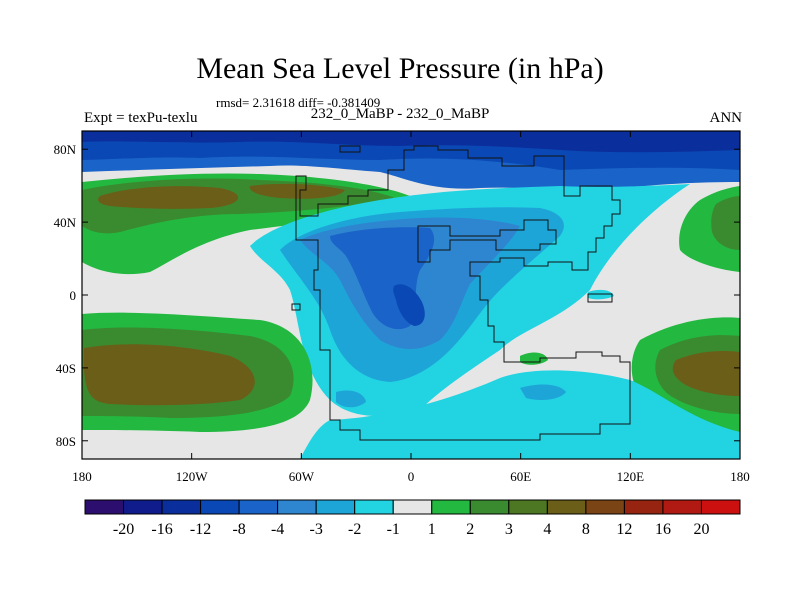 The height and width of the screenshot is (600, 800). What do you see at coordinates (409, 305) in the screenshot?
I see `field-continental-low-deepest` at bounding box center [409, 305].